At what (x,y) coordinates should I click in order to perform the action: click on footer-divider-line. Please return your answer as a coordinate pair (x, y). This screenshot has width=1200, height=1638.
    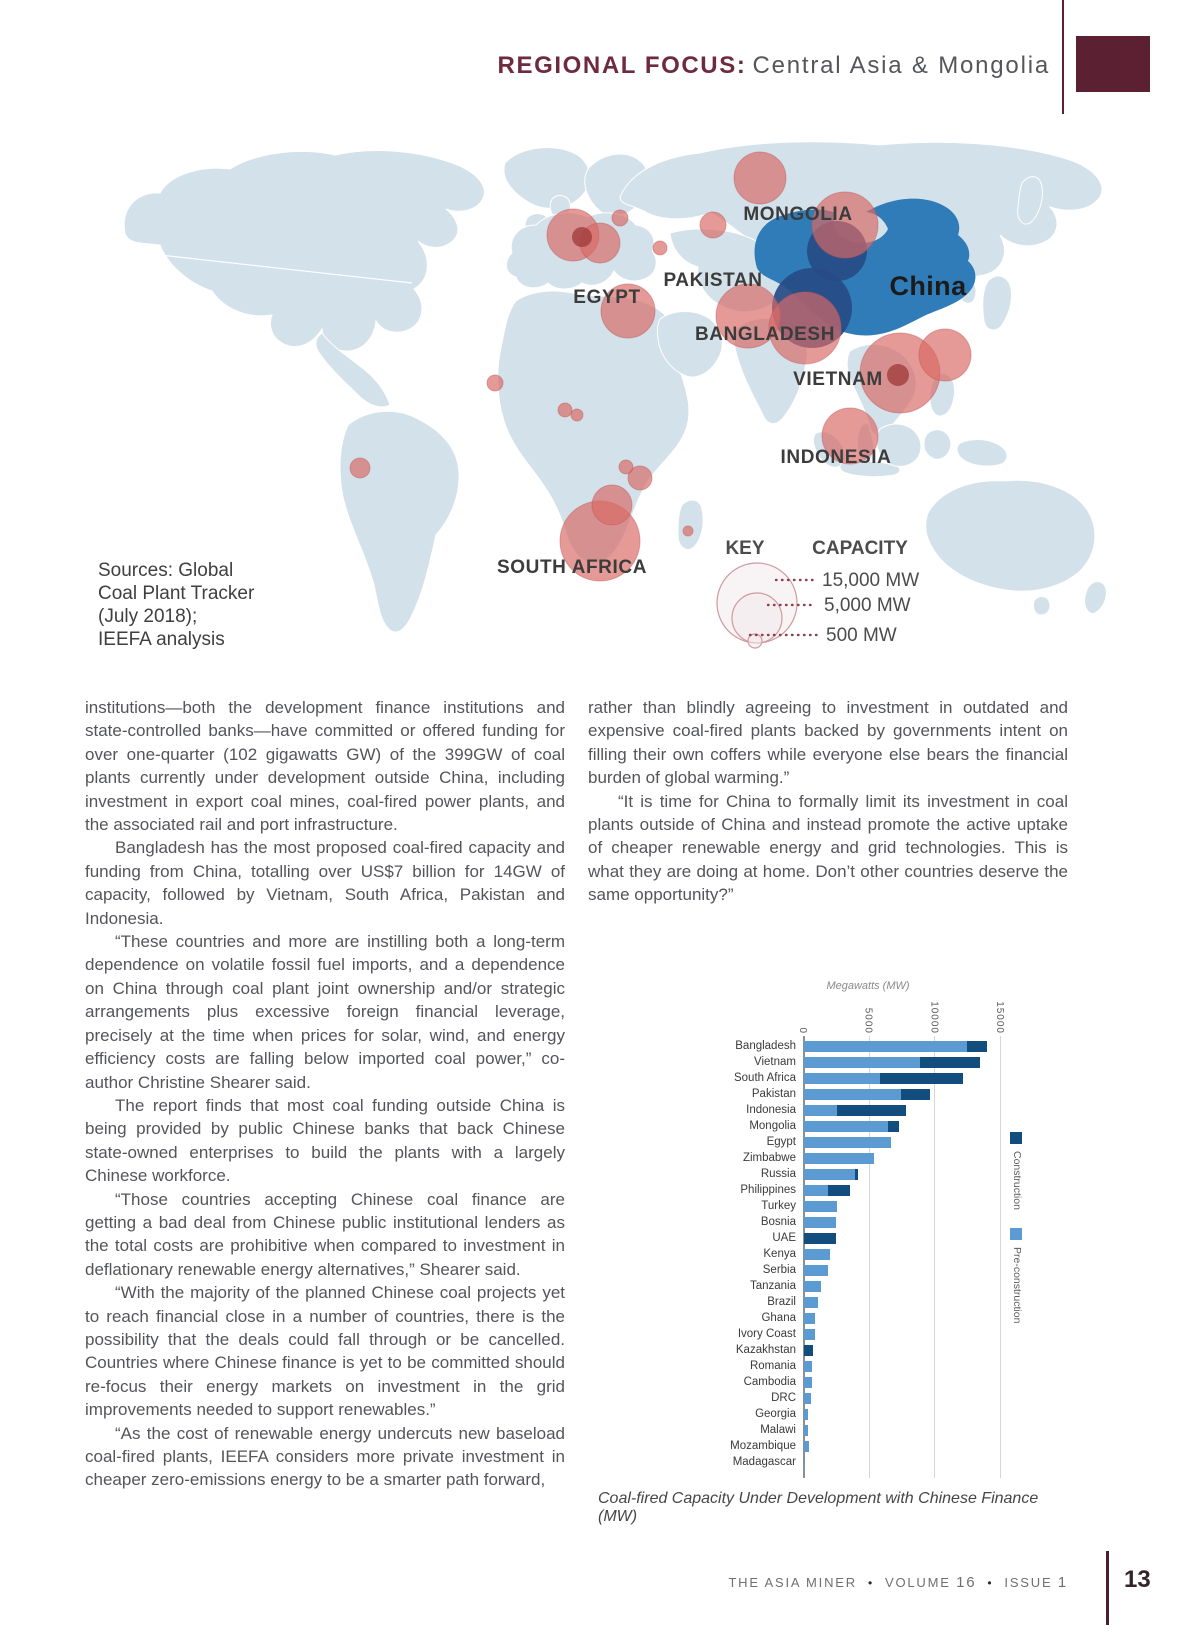
    Looking at the image, I should click on (1107, 1588).